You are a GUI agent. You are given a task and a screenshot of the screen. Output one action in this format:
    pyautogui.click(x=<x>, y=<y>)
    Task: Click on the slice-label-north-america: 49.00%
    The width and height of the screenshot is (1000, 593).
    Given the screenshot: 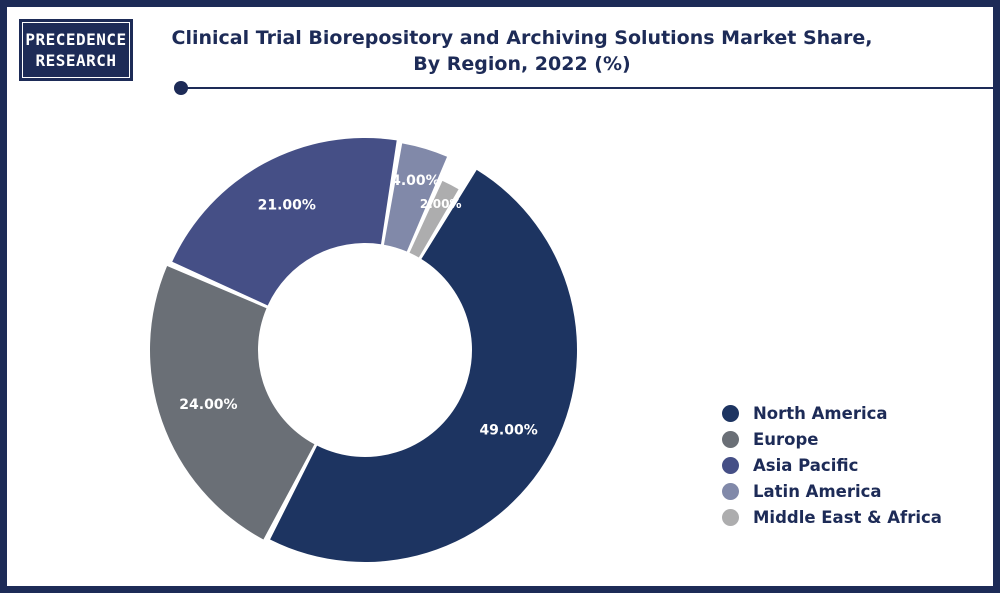 What is the action you would take?
    pyautogui.click(x=508, y=430)
    